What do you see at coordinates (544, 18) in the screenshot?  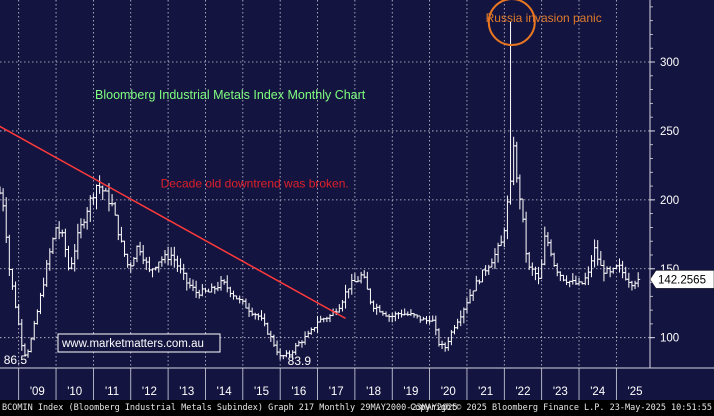 I see `annotation-text: Russia invasion panic` at bounding box center [544, 18].